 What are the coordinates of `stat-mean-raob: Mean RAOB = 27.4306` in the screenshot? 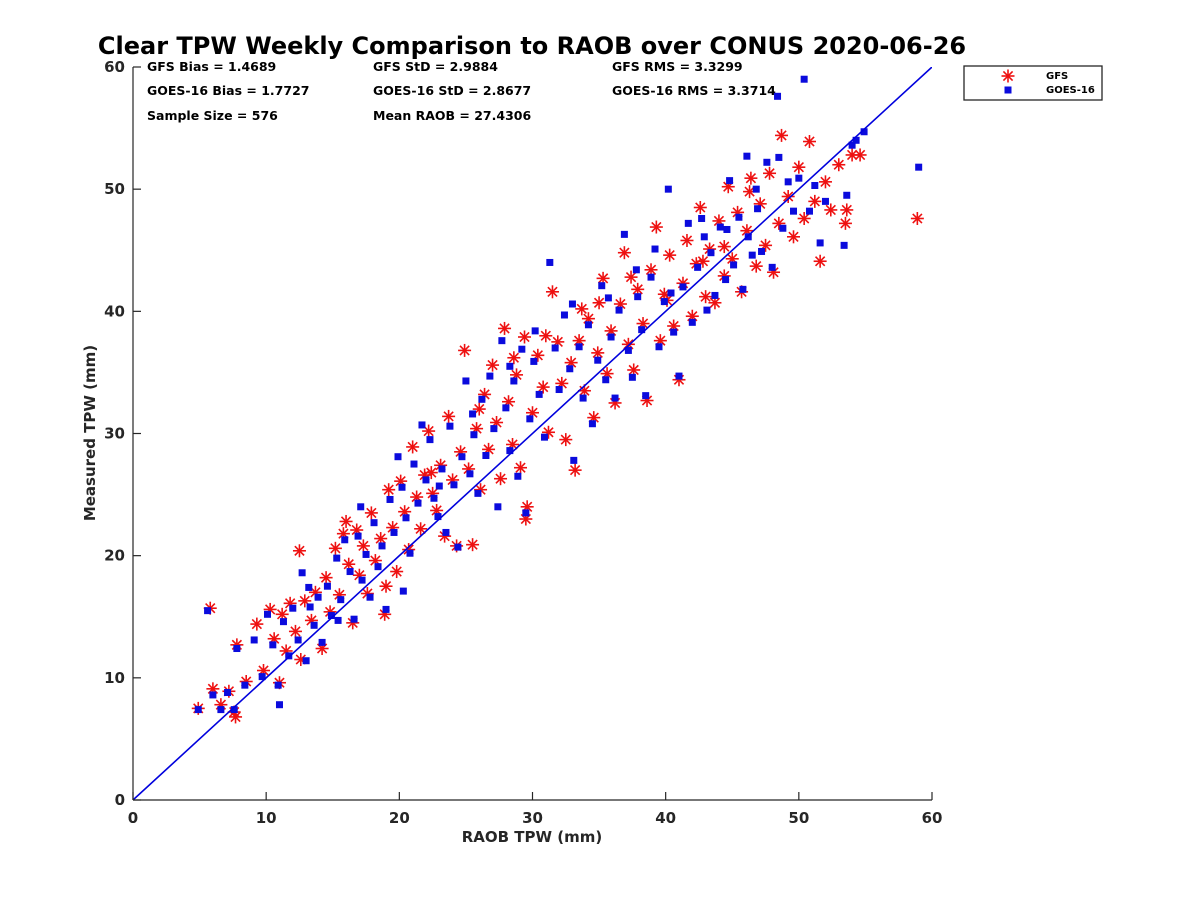 It's located at (452, 115).